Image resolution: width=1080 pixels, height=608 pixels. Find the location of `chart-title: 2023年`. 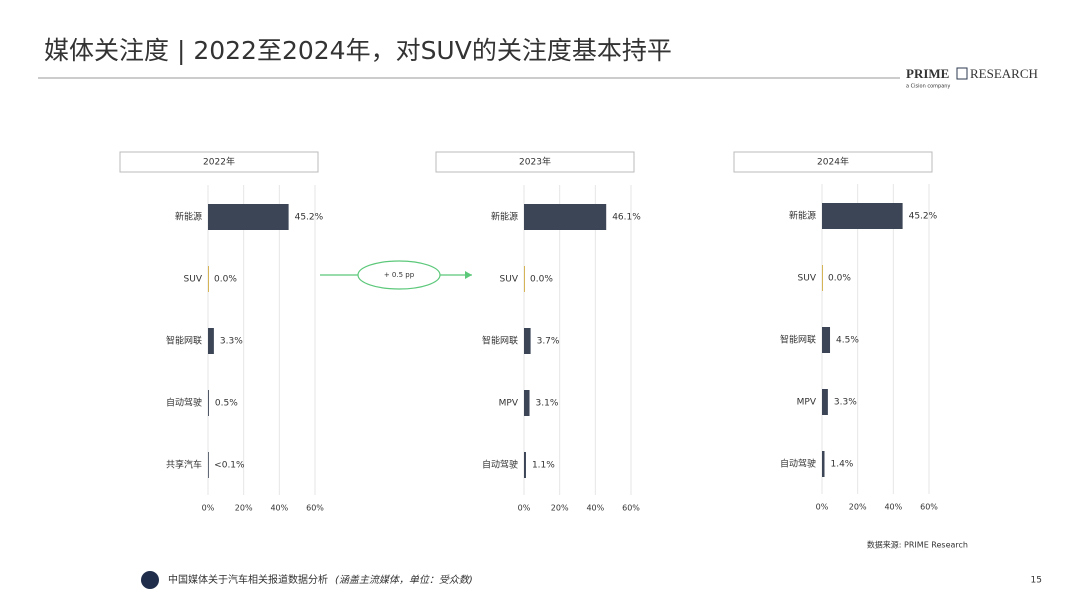

chart-title: 2023年 is located at coordinates (535, 162).